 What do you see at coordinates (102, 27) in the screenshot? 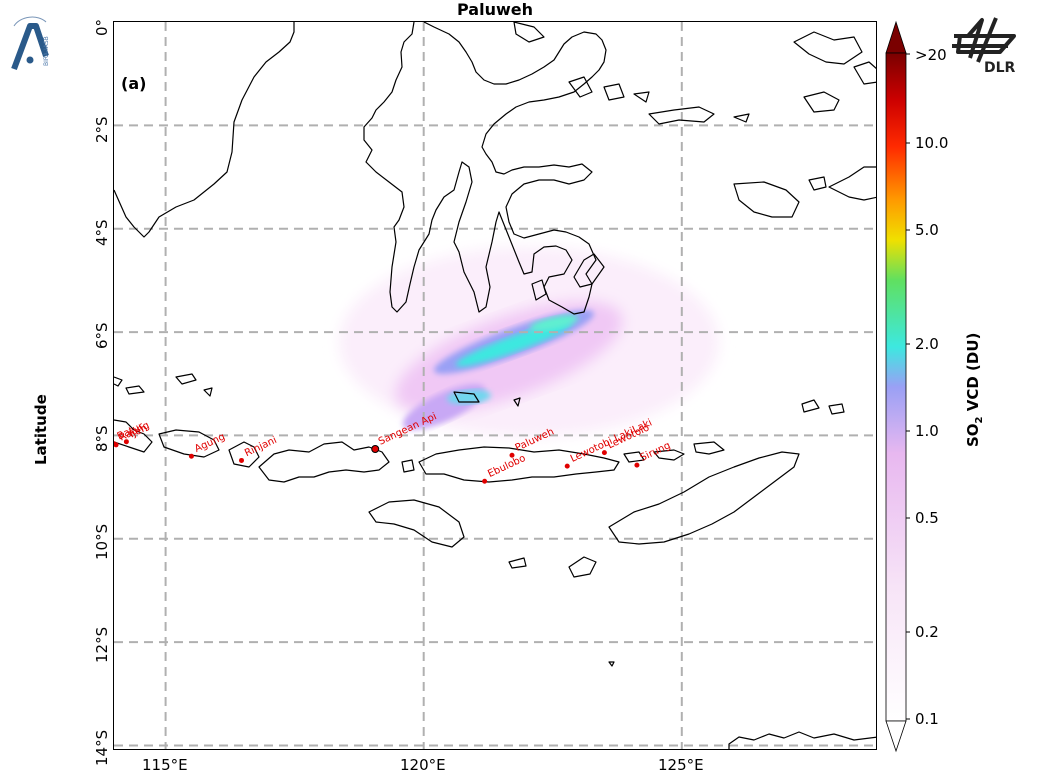
I see `lat-tick-0: 0°` at bounding box center [102, 27].